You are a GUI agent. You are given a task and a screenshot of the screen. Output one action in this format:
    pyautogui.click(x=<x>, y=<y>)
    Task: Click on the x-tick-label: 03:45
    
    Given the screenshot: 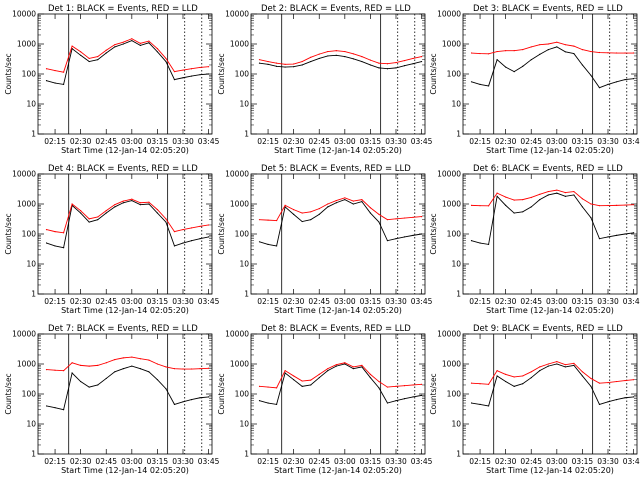 What is the action you would take?
    pyautogui.click(x=631, y=141)
    